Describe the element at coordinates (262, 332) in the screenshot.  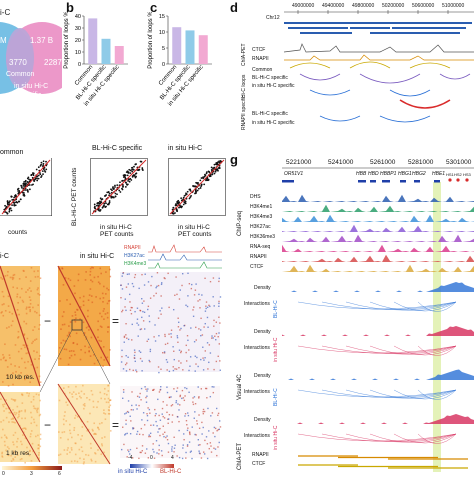
I see `g-v4c-row-1-0: Density` at that location.